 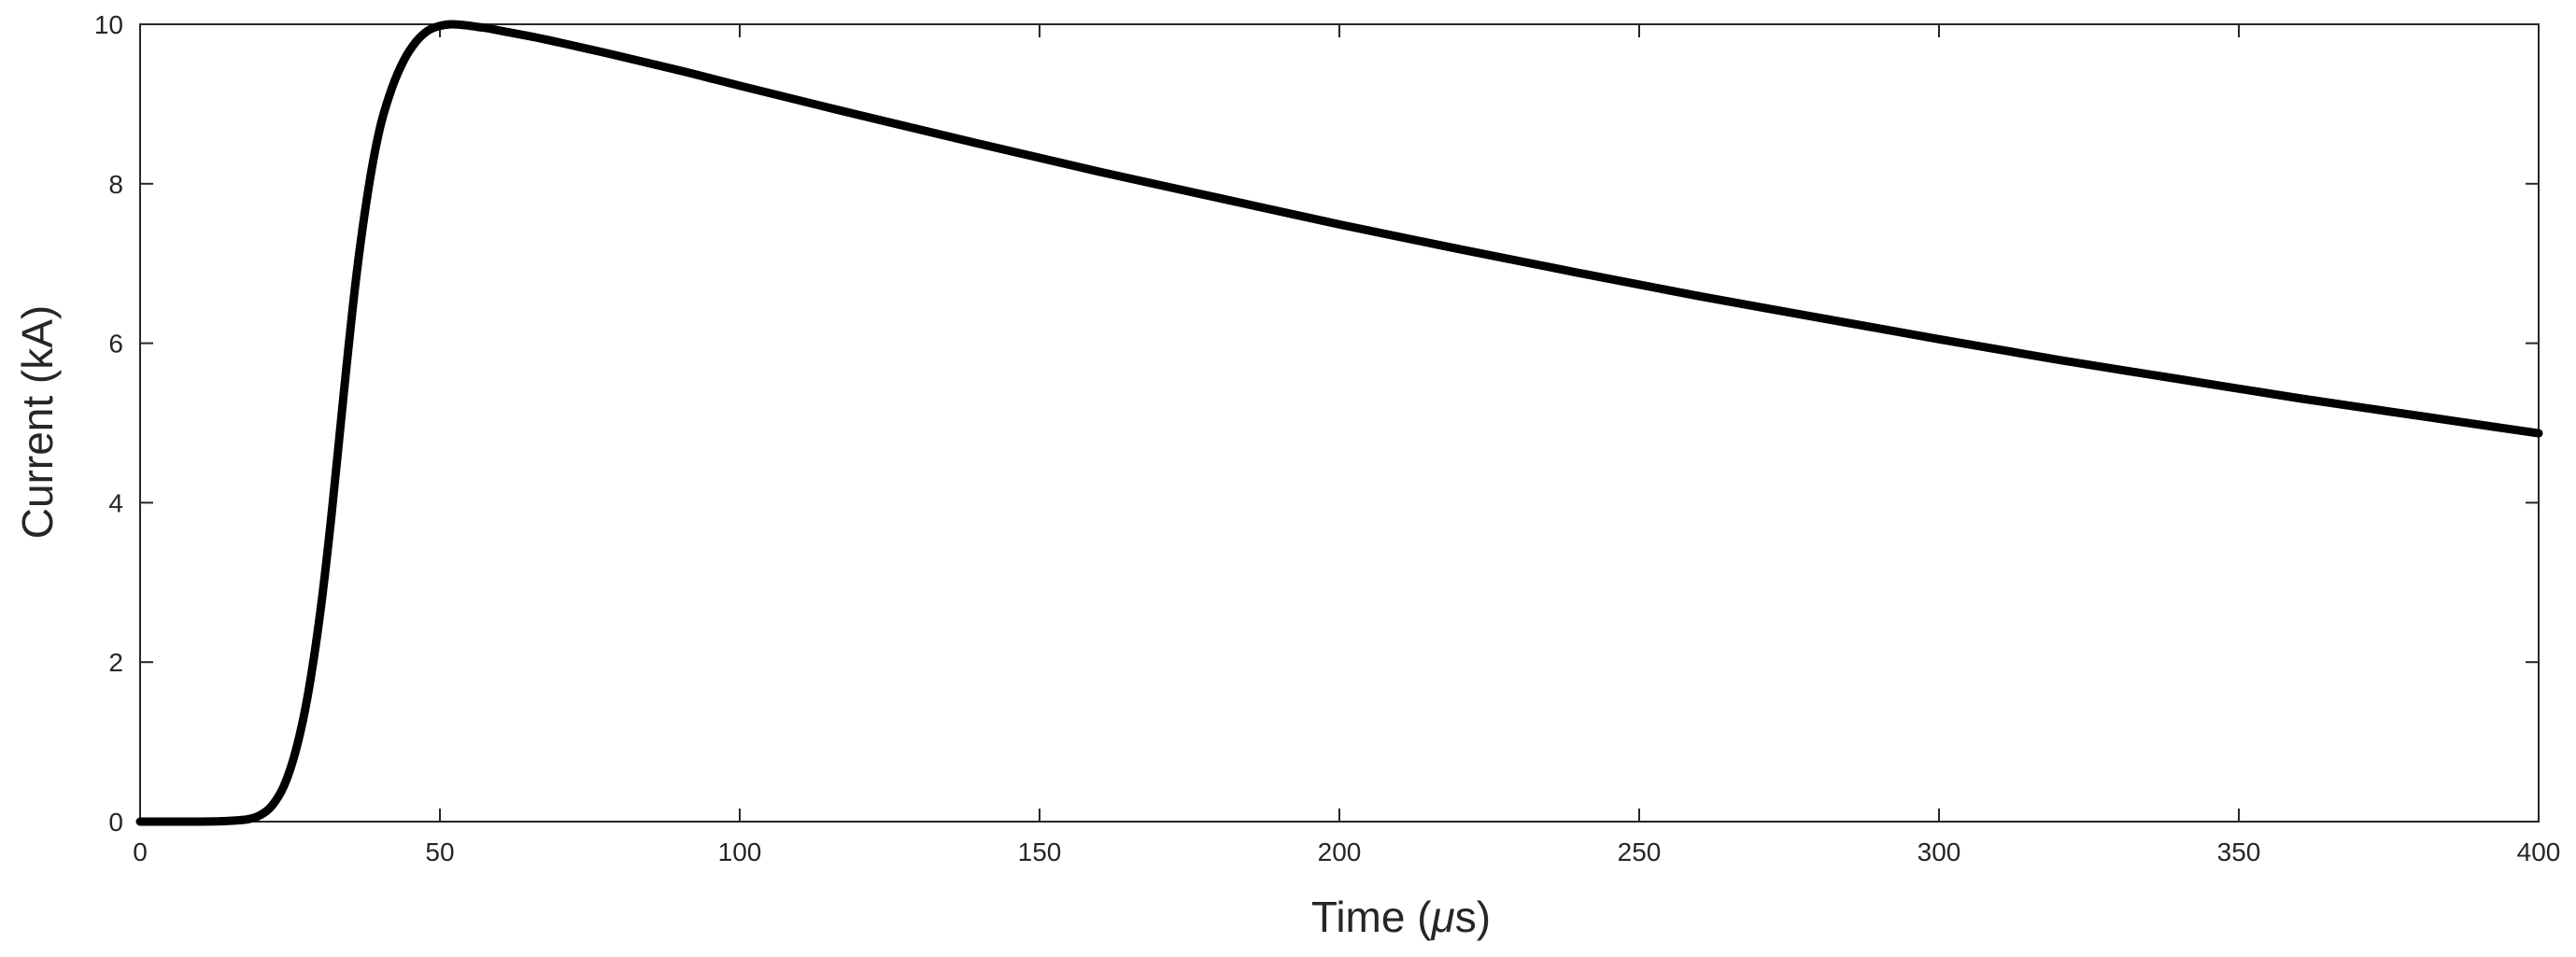 I want to click on x-tick-label: 0, so click(x=140, y=852).